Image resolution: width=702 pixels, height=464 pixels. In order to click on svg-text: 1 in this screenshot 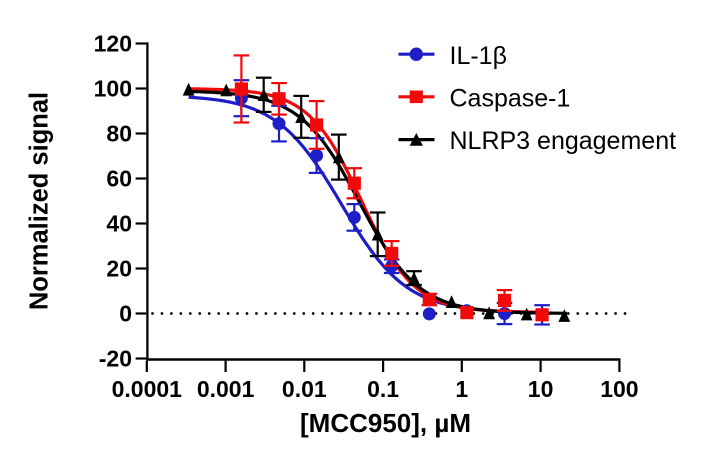, I will do `click(461, 389)`.